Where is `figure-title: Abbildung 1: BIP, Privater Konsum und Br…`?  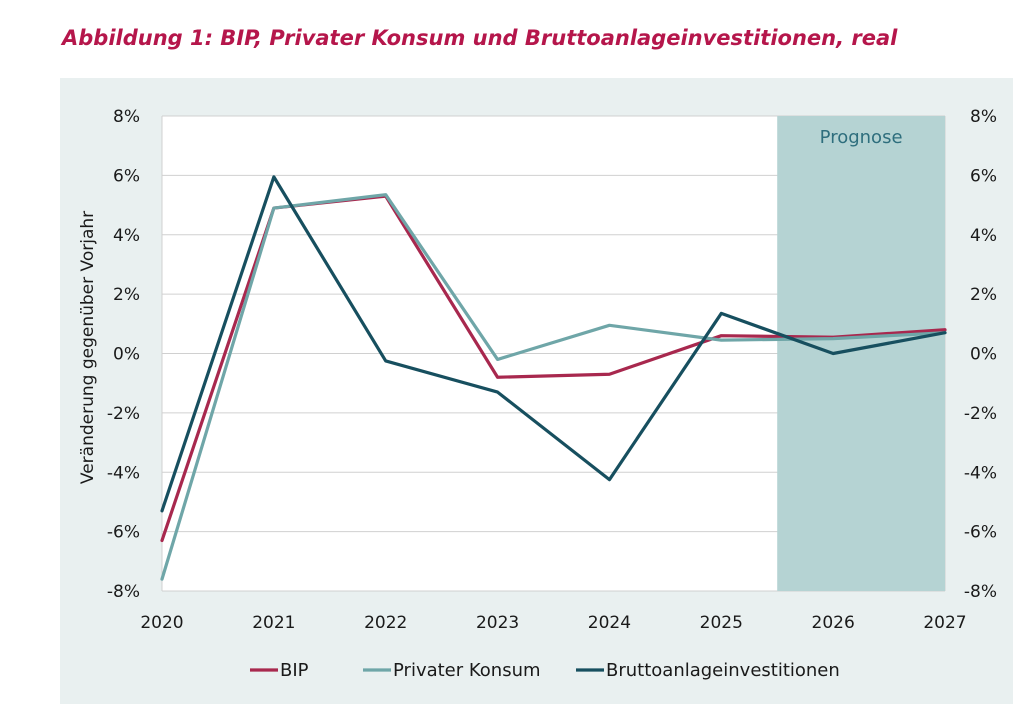 figure-title: Abbildung 1: BIP, Privater Konsum und Br… is located at coordinates (480, 38).